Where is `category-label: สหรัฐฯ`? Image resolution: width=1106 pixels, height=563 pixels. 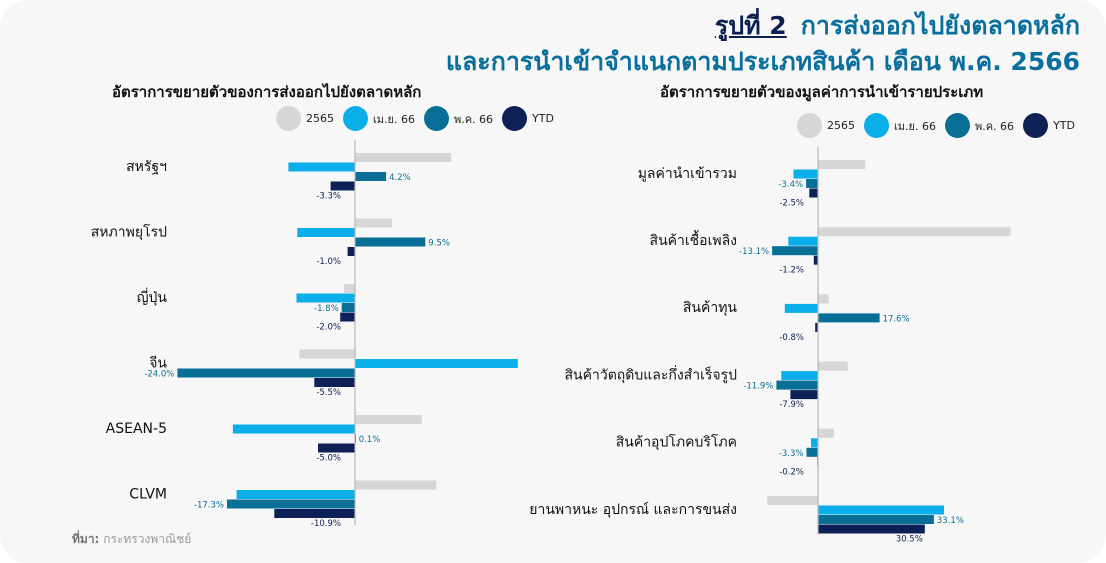
category-label: สหรัฐฯ is located at coordinates (146, 167).